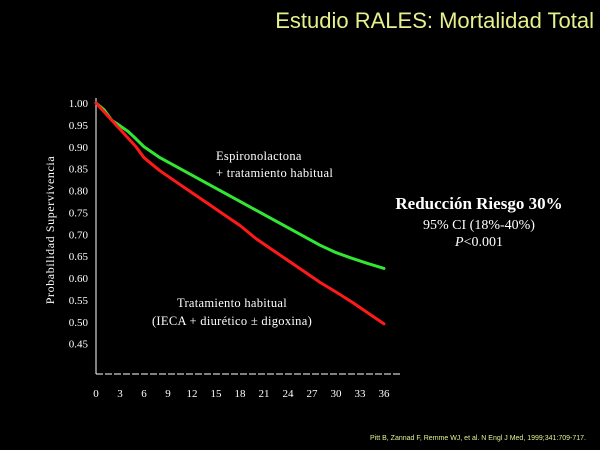  I want to click on y-tick-label: 1.00, so click(79, 104).